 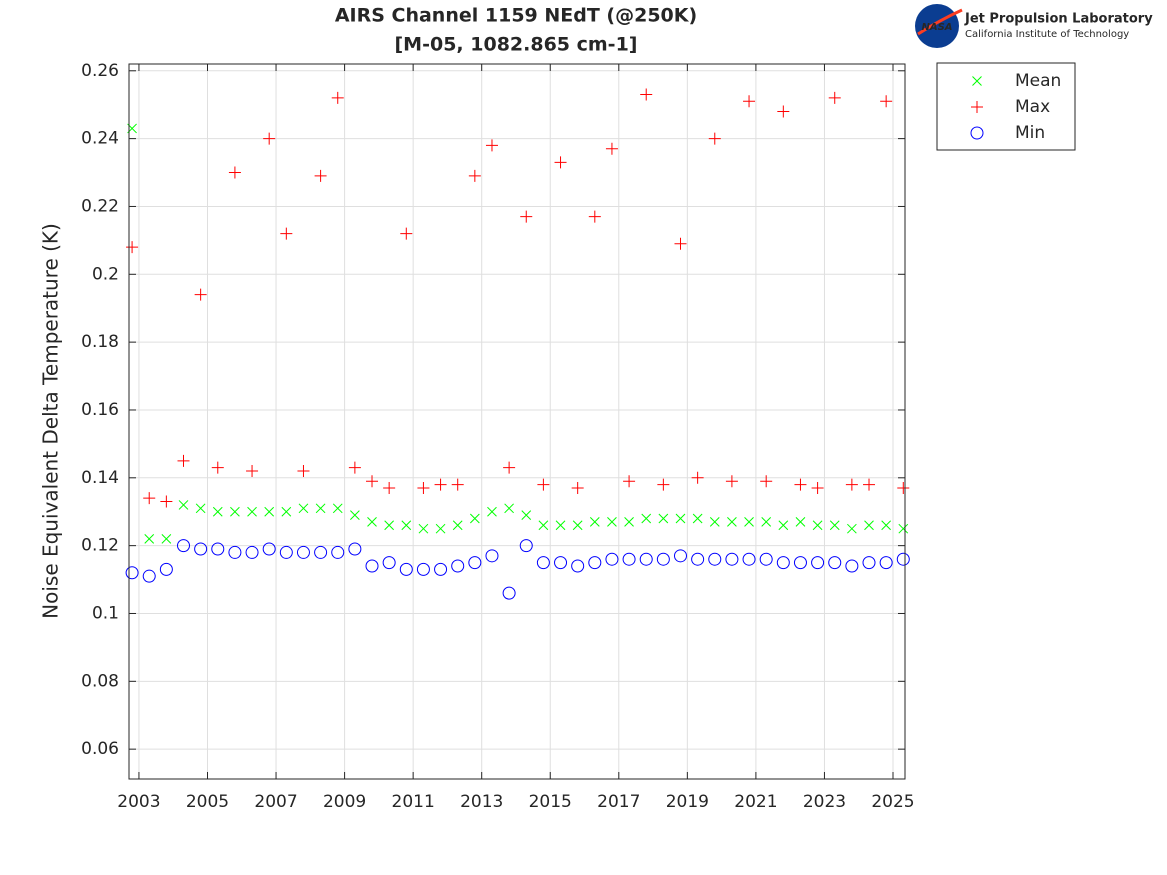 I want to click on y-tick-label: 0.14, so click(x=100, y=478).